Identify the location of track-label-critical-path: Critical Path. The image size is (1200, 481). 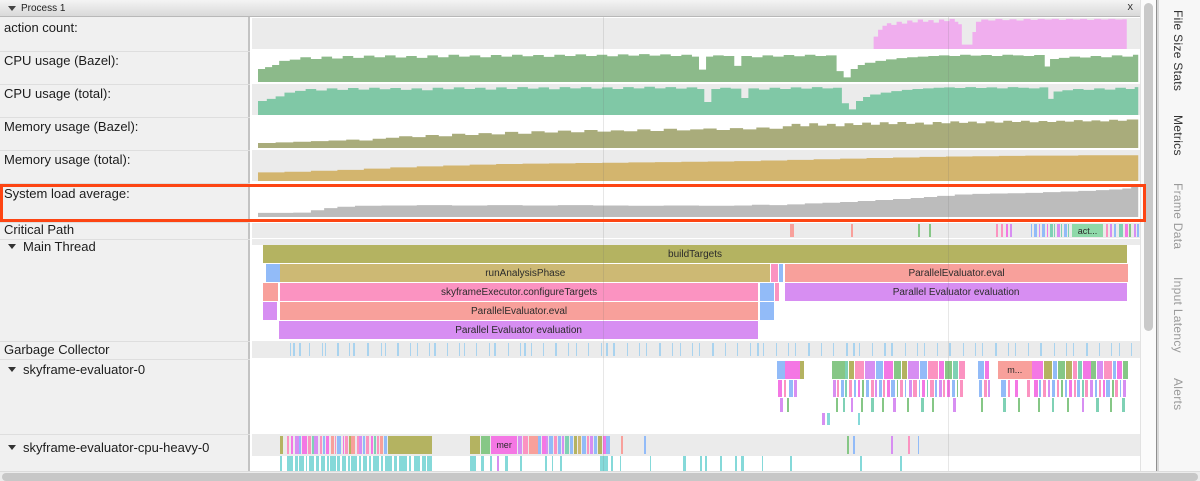
(39, 229).